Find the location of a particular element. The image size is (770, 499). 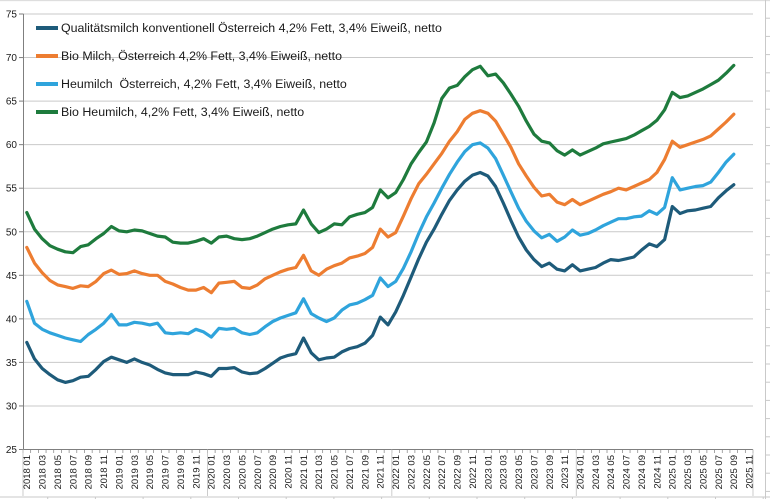

x-tick-label: 2020 07 is located at coordinates (258, 472).